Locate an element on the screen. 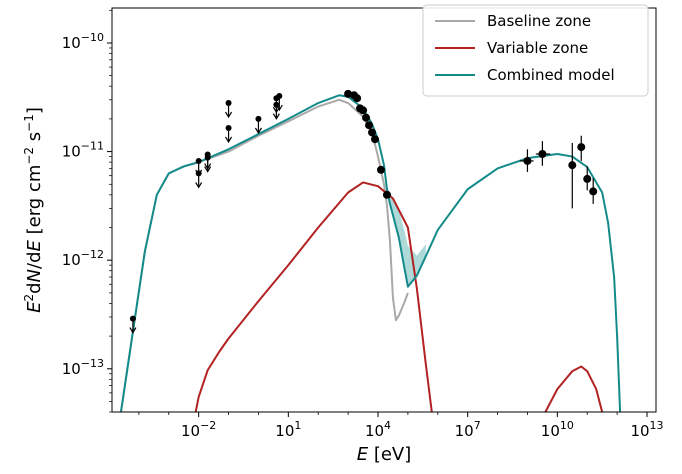 This screenshot has height=474, width=682. y-tick-label: 10−13 is located at coordinates (83, 367).